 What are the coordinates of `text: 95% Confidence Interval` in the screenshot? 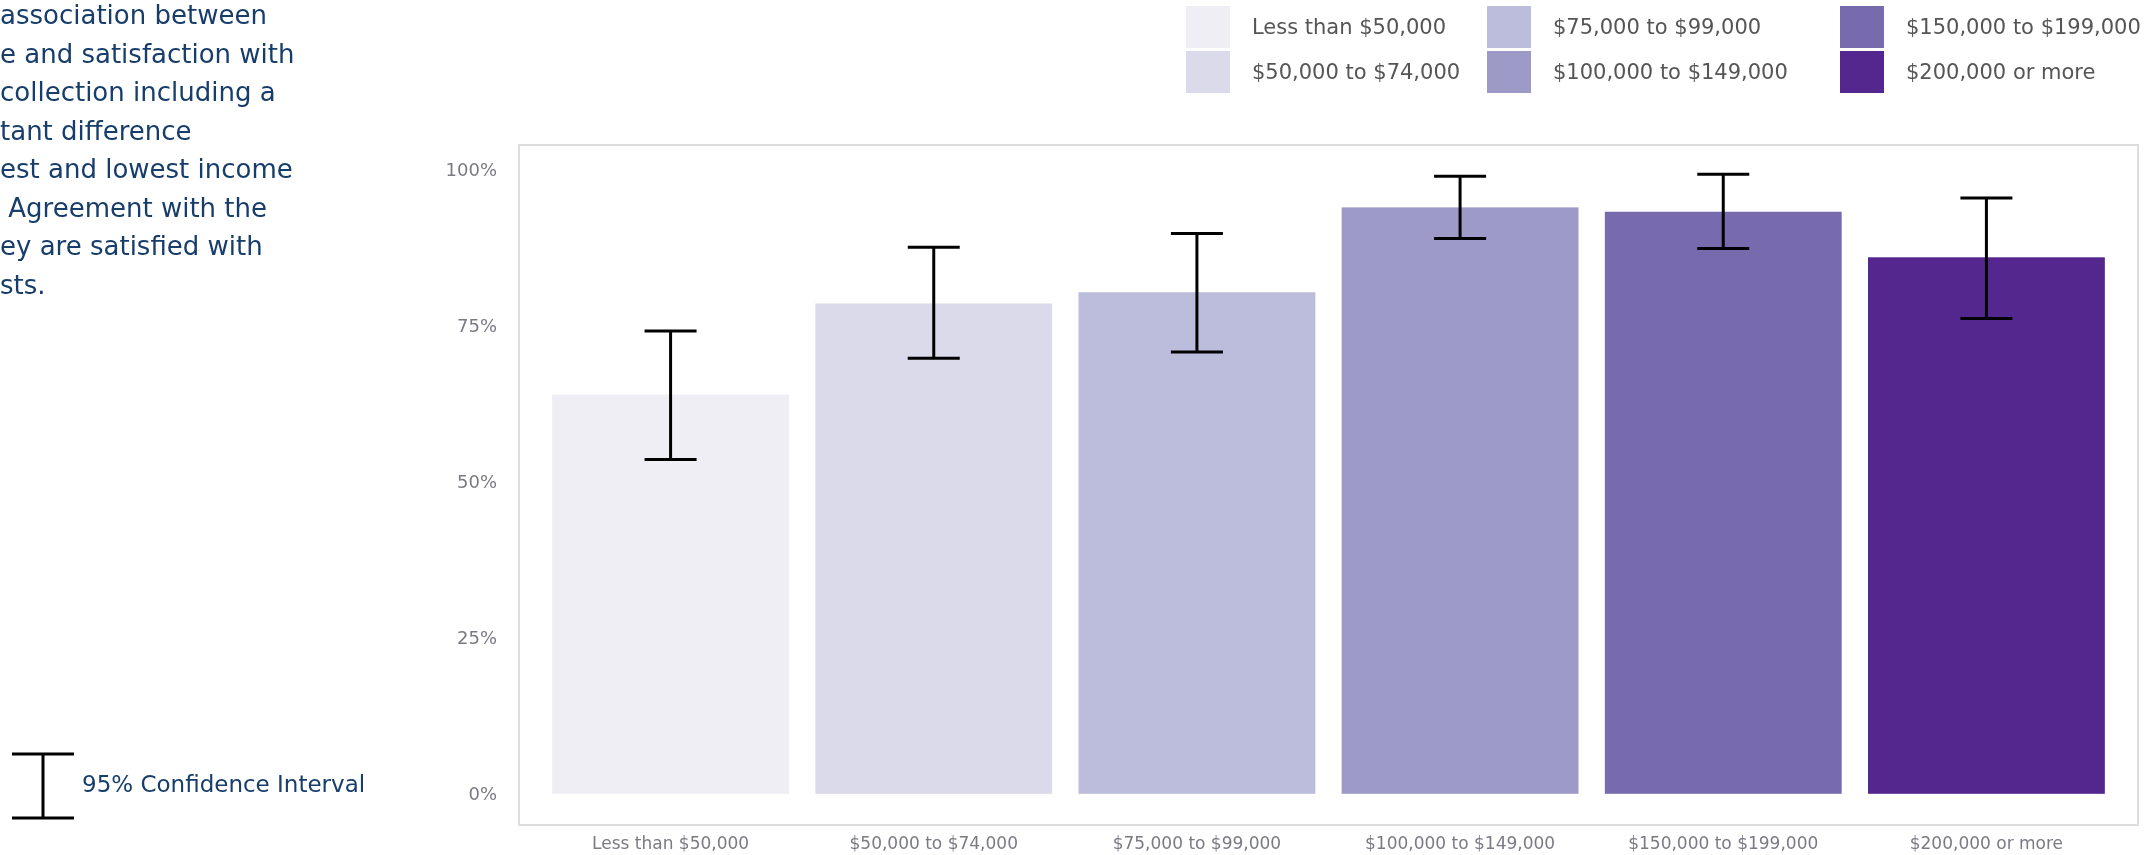 It's located at (224, 784).